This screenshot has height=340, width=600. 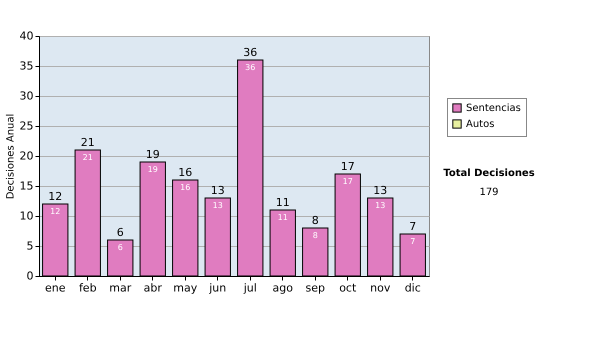 What do you see at coordinates (489, 173) in the screenshot?
I see `text: Total Decisiones` at bounding box center [489, 173].